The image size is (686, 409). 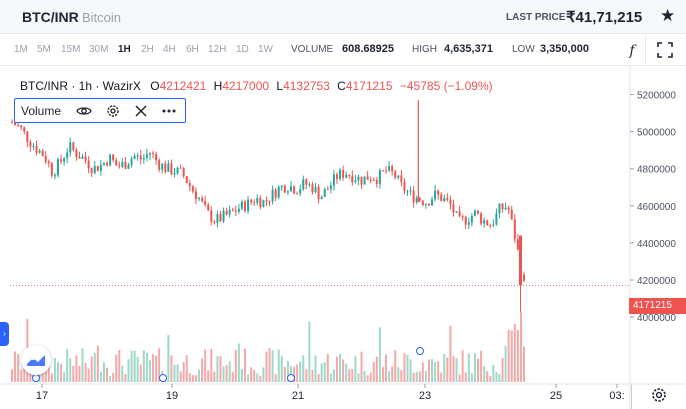 I want to click on legend-close: 4171215, so click(x=369, y=86).